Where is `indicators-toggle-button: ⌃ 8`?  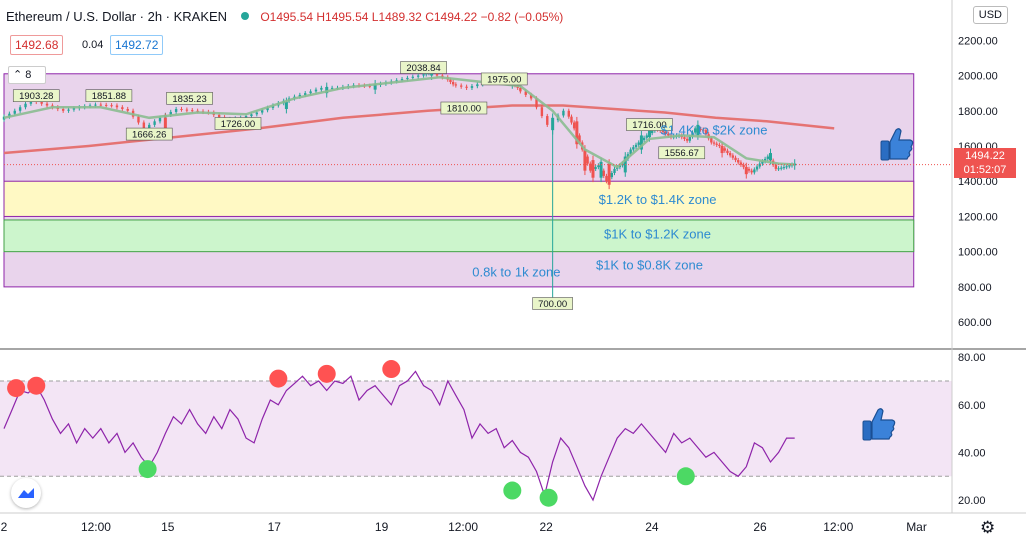
indicators-toggle-button: ⌃ 8 is located at coordinates (27, 75).